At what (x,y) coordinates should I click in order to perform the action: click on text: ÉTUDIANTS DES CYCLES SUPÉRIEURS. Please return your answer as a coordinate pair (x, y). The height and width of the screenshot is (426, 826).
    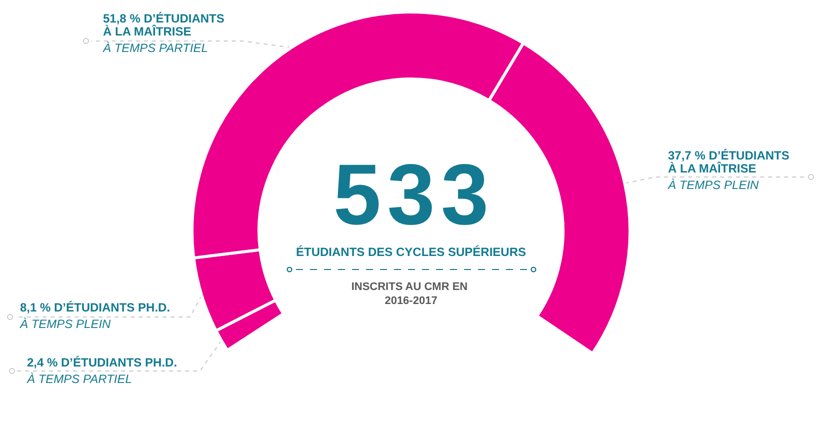
    Looking at the image, I should click on (411, 252).